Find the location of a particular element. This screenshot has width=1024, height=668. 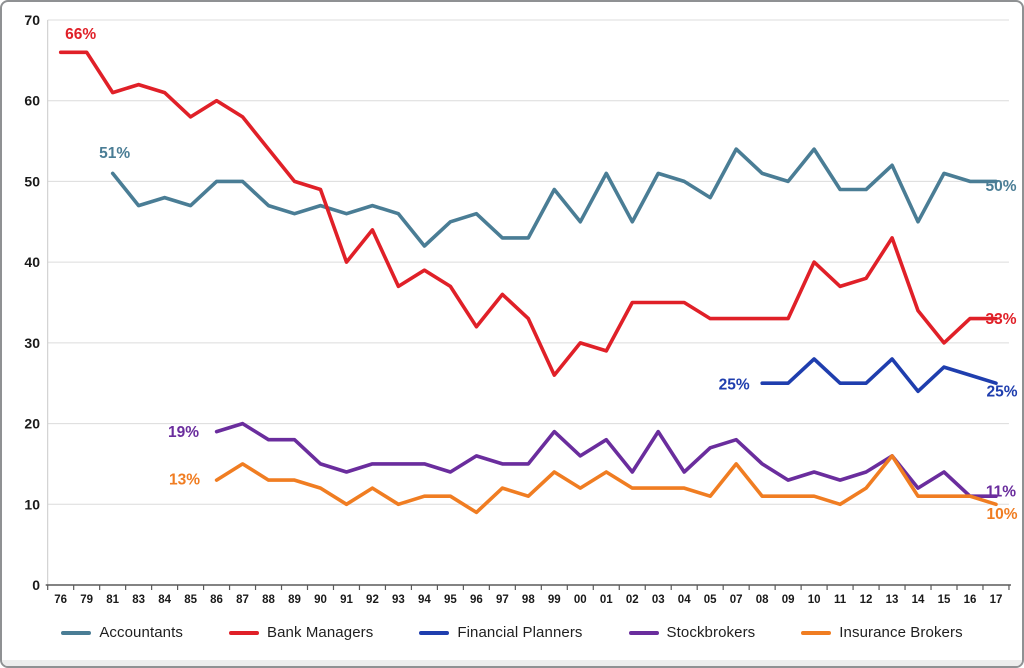

y-axis-label: 70 is located at coordinates (32, 20).